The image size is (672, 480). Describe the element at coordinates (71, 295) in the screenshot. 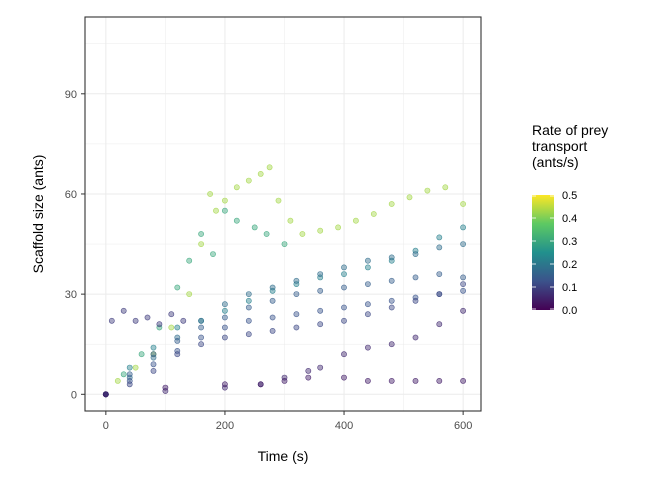

I see `y-tick-label: 30` at that location.